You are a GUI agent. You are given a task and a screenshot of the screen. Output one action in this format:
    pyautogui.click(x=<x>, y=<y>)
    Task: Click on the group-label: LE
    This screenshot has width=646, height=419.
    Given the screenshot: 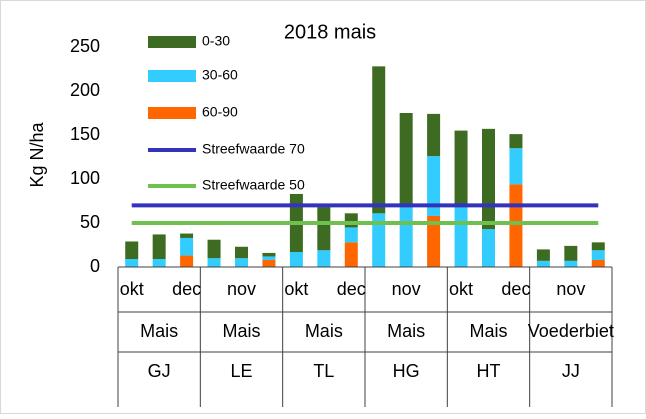 What is the action you would take?
    pyautogui.click(x=241, y=371)
    